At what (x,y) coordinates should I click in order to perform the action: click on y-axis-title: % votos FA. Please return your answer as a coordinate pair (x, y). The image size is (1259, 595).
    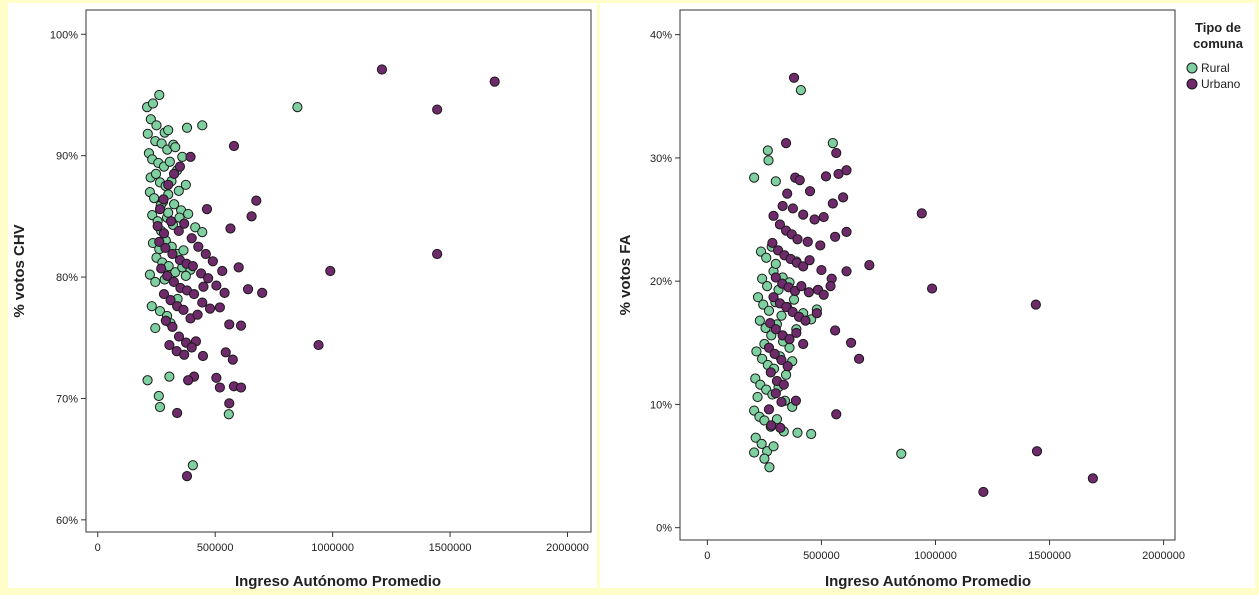
    Looking at the image, I should click on (625, 274).